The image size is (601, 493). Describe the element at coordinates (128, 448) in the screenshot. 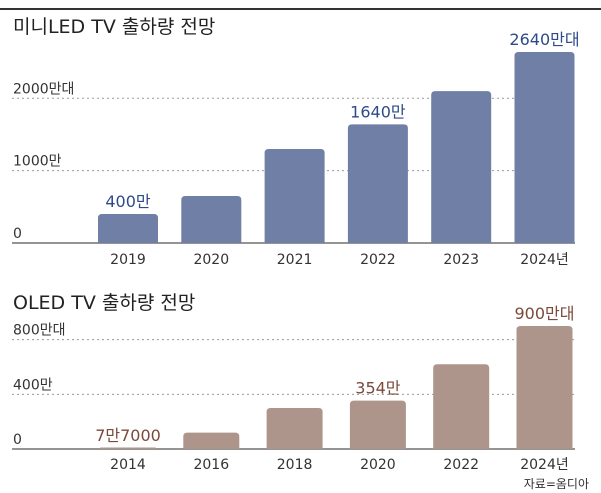

I see `chart2-bar-2014` at that location.